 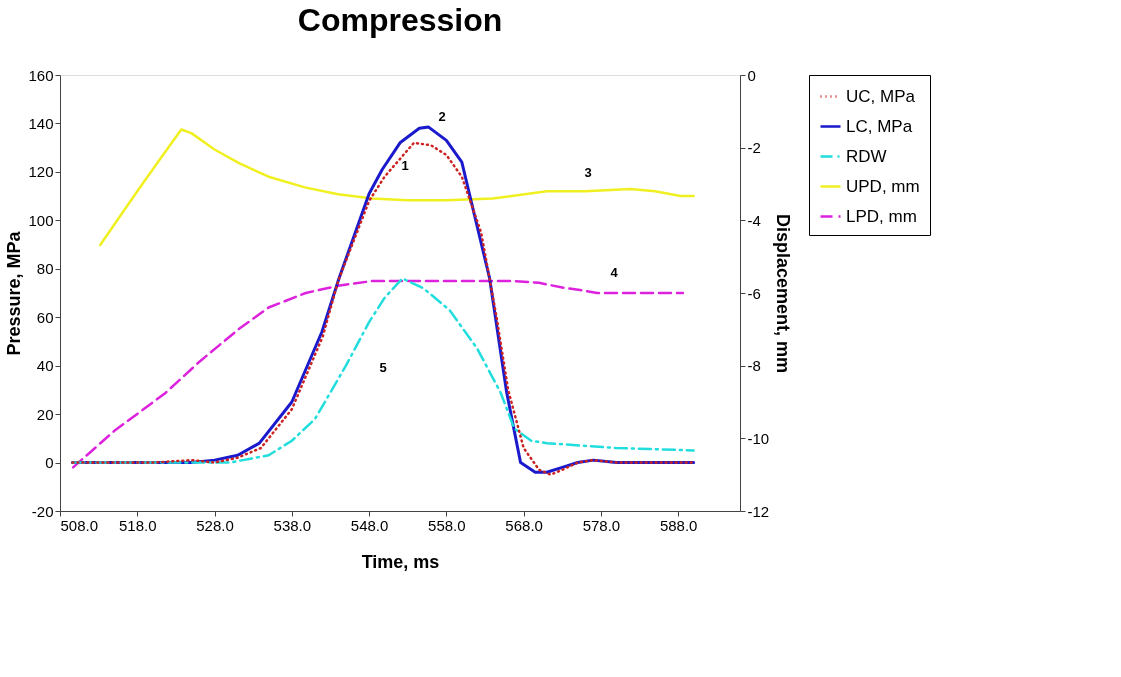 What do you see at coordinates (524, 525) in the screenshot?
I see `x-tick-label: 568.0` at bounding box center [524, 525].